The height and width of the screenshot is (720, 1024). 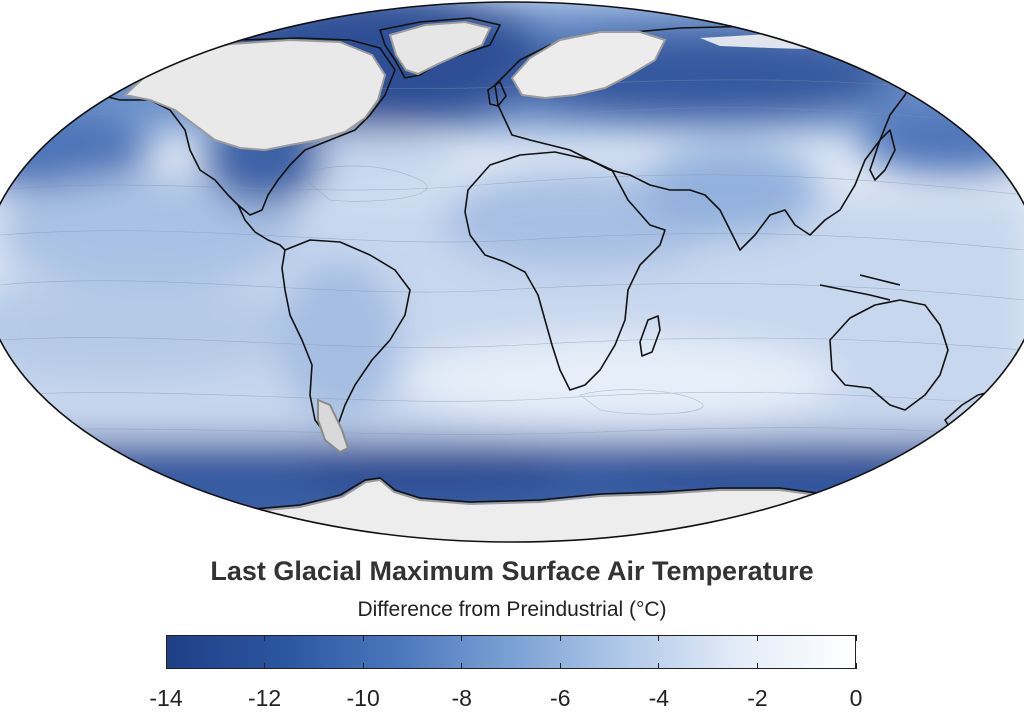 What do you see at coordinates (261, 227) in the screenshot?
I see `central-america-outline` at bounding box center [261, 227].